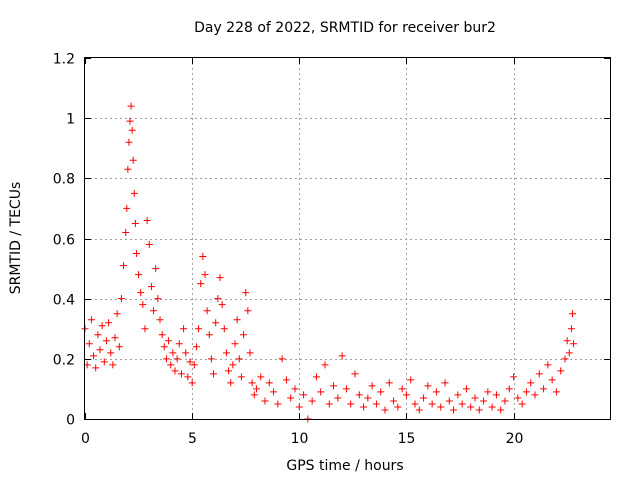  Describe the element at coordinates (407, 439) in the screenshot. I see `x-tick-label: 15` at that location.